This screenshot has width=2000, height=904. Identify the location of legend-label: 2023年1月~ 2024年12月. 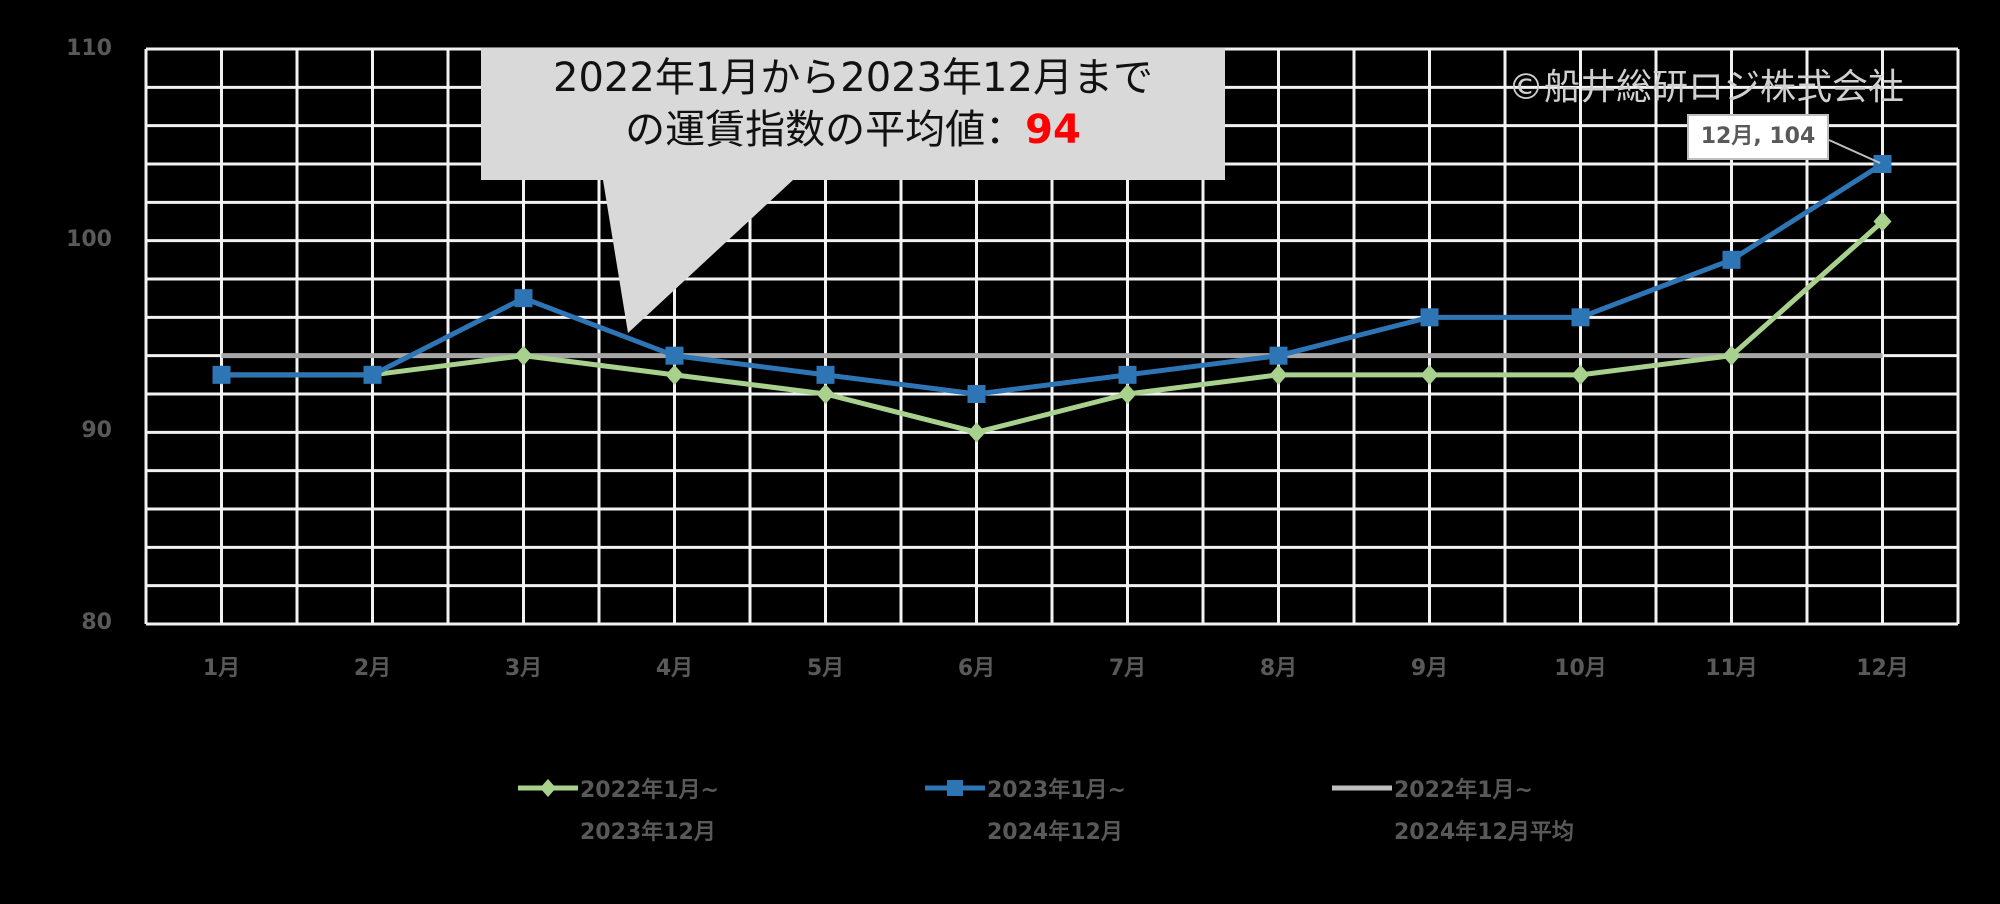
(1056, 811).